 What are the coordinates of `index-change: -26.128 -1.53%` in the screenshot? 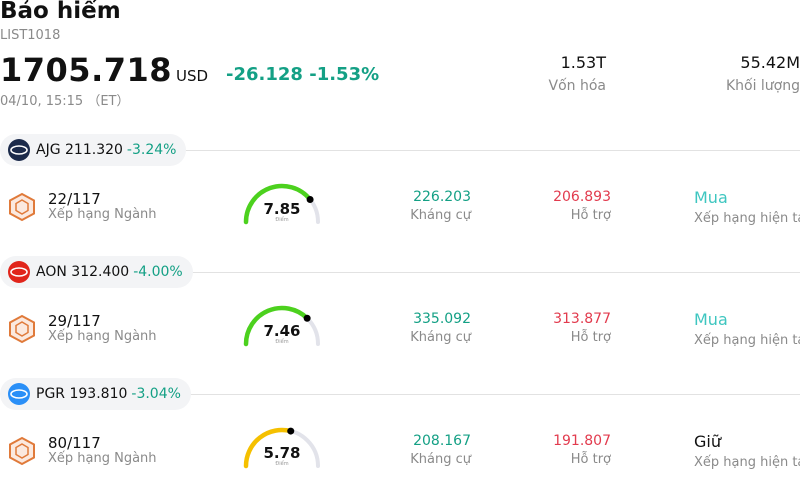 It's located at (302, 74).